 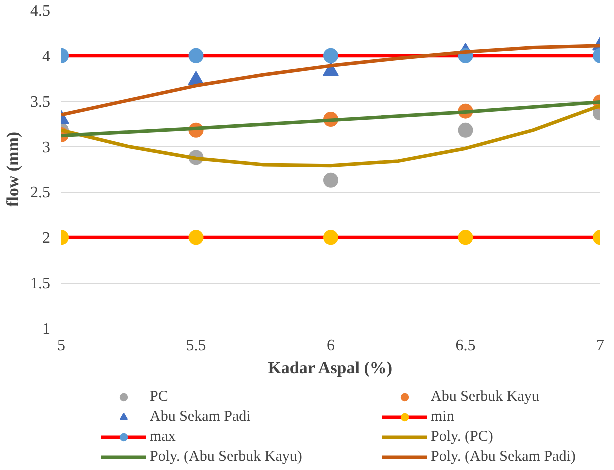 What do you see at coordinates (331, 346) in the screenshot?
I see `x-tick-label: 6` at bounding box center [331, 346].